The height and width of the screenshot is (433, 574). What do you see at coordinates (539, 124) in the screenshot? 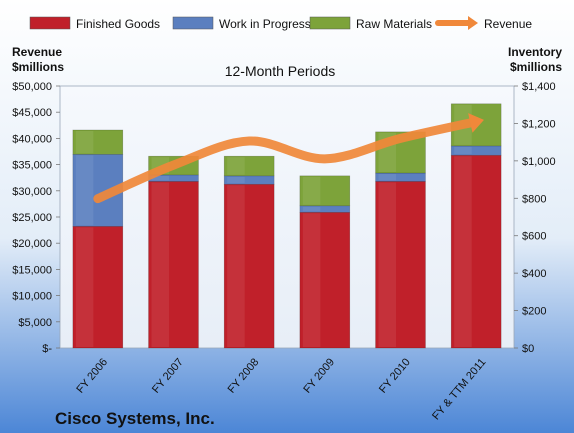
I see `right-tick-label: $1,200` at bounding box center [539, 124].